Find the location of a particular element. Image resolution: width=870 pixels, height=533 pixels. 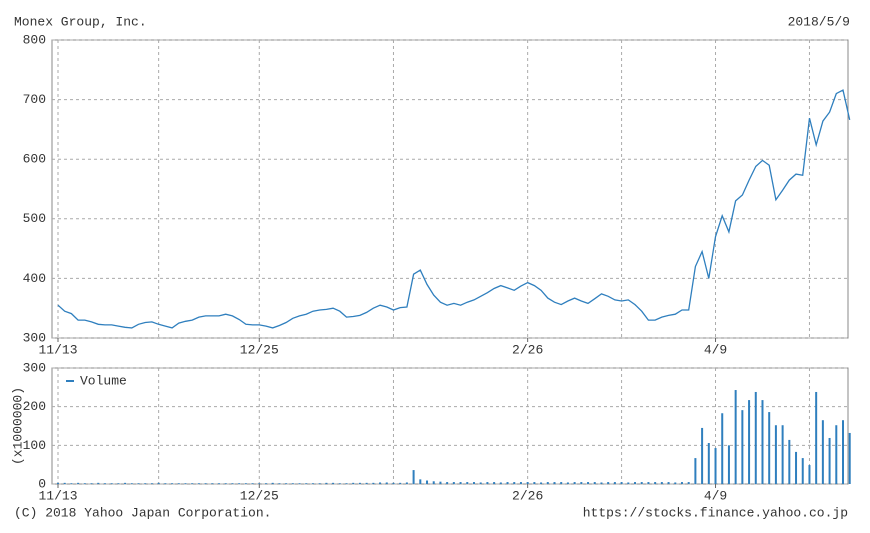

chart-title: Monex Group, Inc. is located at coordinates (80, 21).